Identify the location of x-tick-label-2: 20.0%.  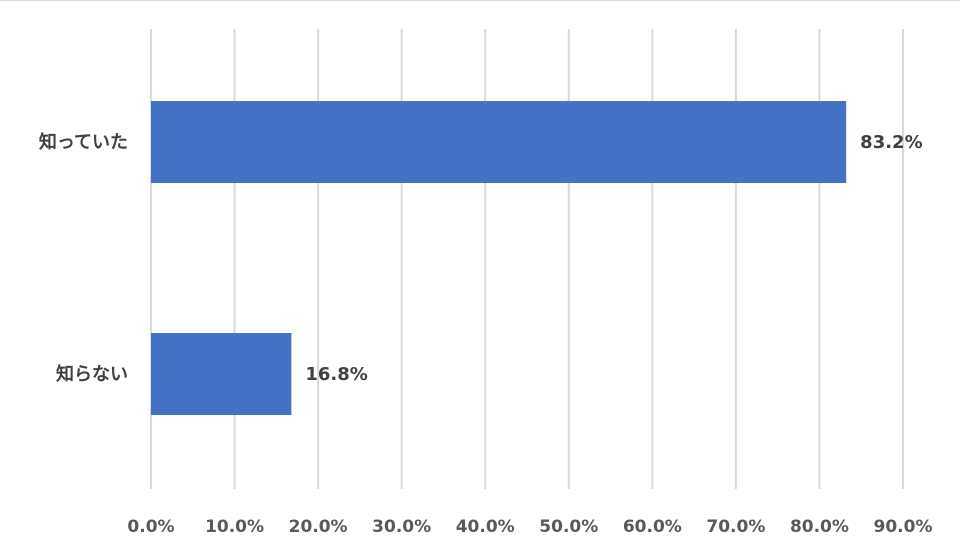
(318, 527).